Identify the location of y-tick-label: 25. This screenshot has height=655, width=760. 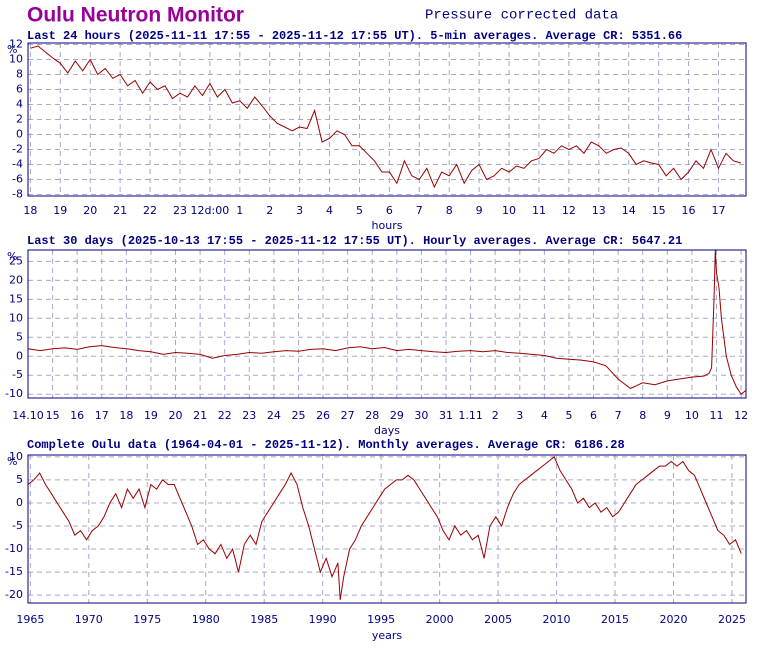
(16, 260).